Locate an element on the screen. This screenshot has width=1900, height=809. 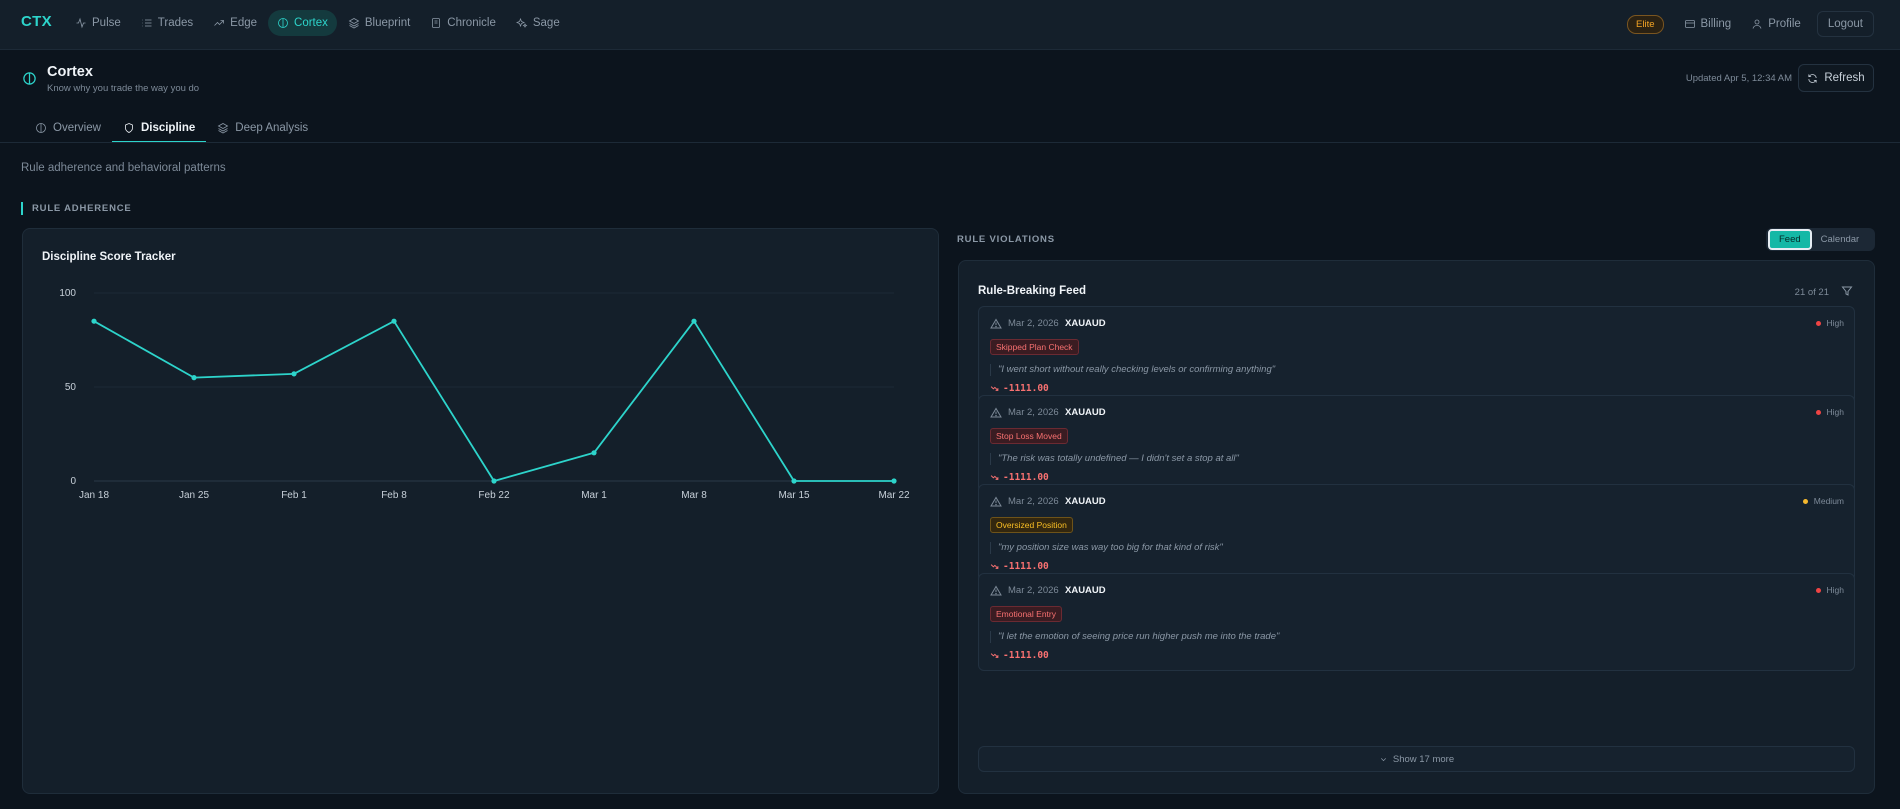
nav-link-cortex: Cortex is located at coordinates (302, 23).